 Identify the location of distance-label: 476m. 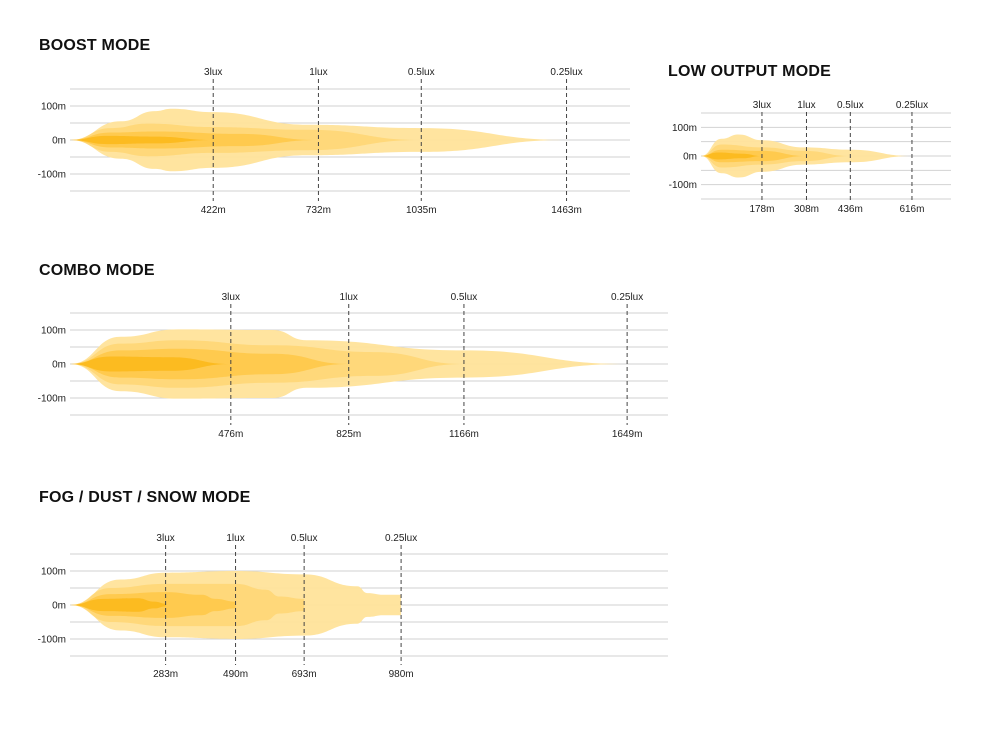
(230, 434).